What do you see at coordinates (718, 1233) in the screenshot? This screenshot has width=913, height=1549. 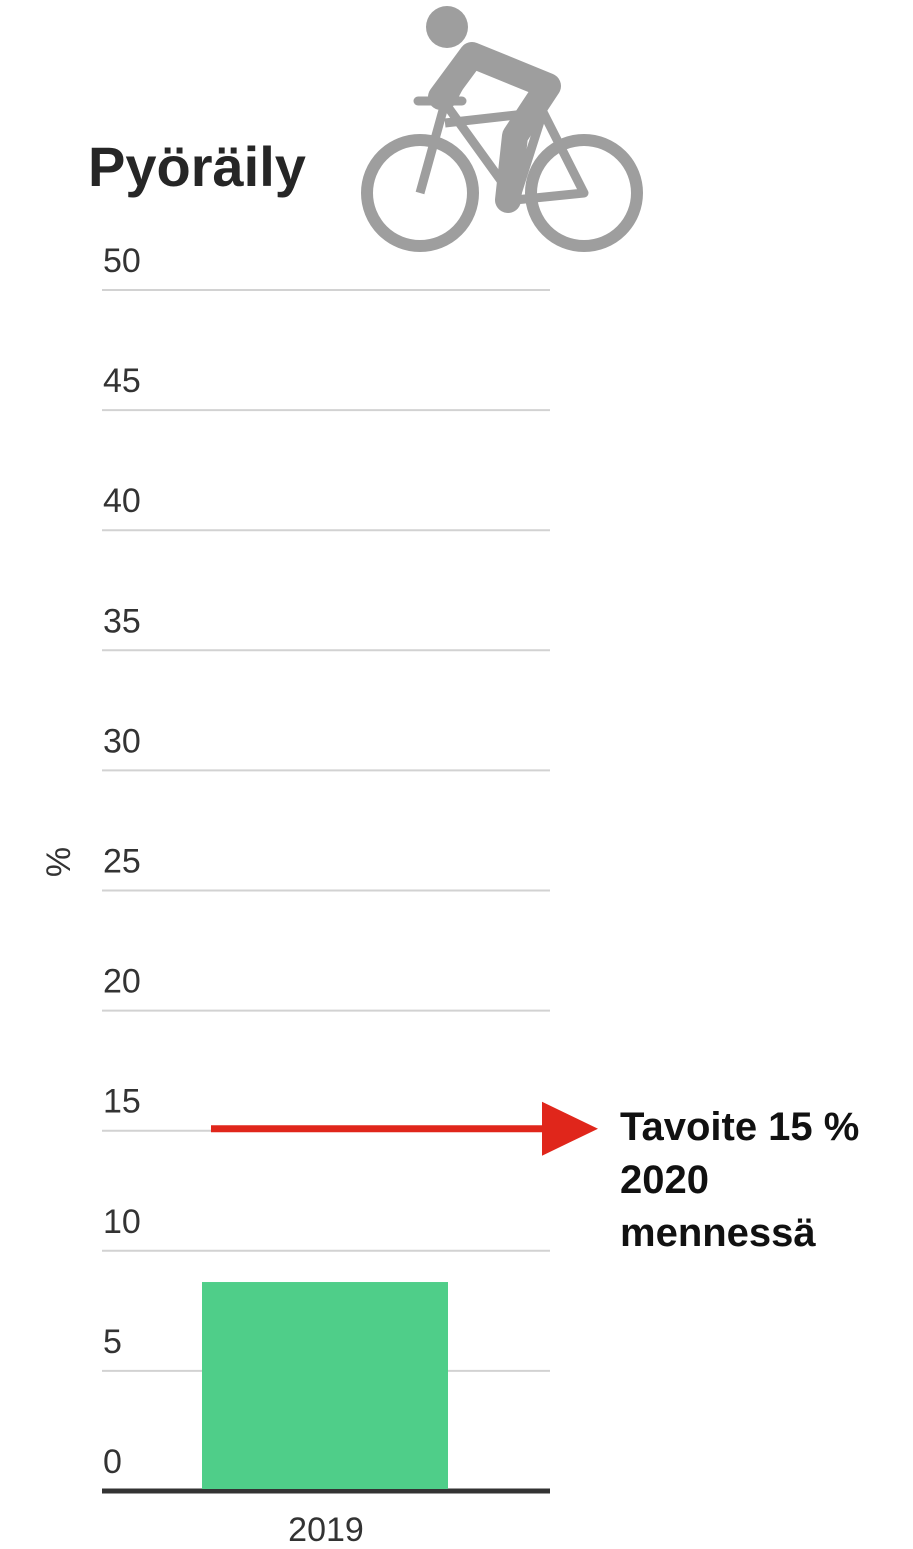 I see `target-annotation-line: mennessä` at bounding box center [718, 1233].